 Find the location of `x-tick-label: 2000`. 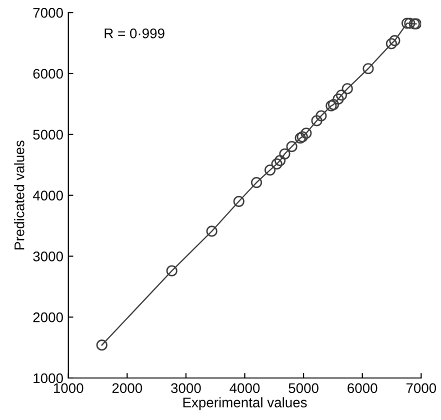

x-tick-label: 2000 is located at coordinates (127, 388).